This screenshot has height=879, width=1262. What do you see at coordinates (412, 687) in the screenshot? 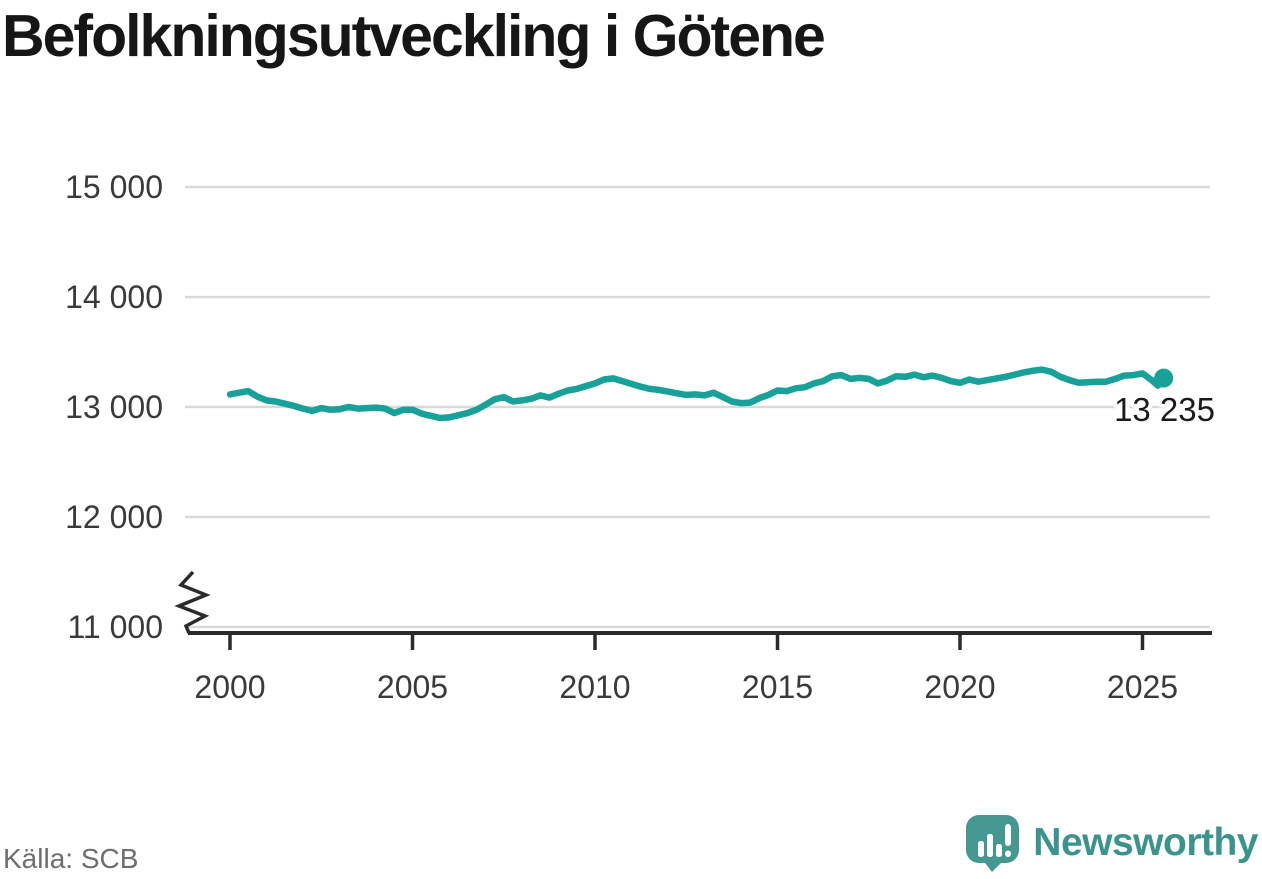
I see `x-axis-tick-label: 2005` at bounding box center [412, 687].